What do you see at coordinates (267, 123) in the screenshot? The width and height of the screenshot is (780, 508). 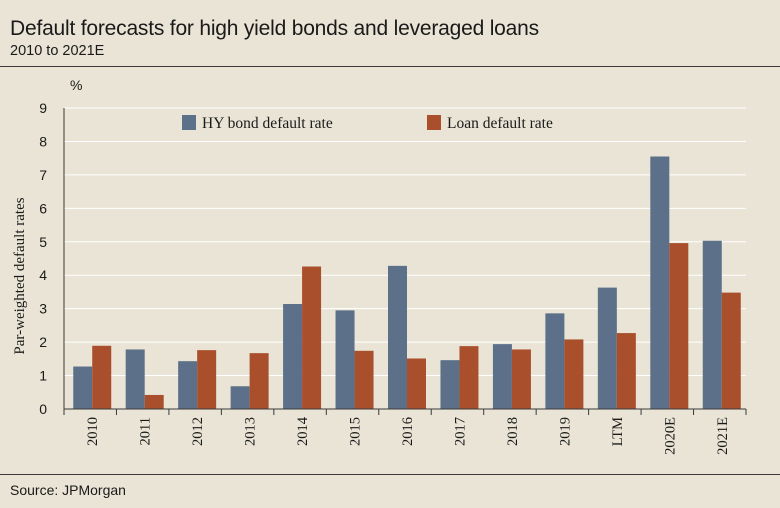 I see `legend-label-hy-bond: HY bond default rate` at bounding box center [267, 123].